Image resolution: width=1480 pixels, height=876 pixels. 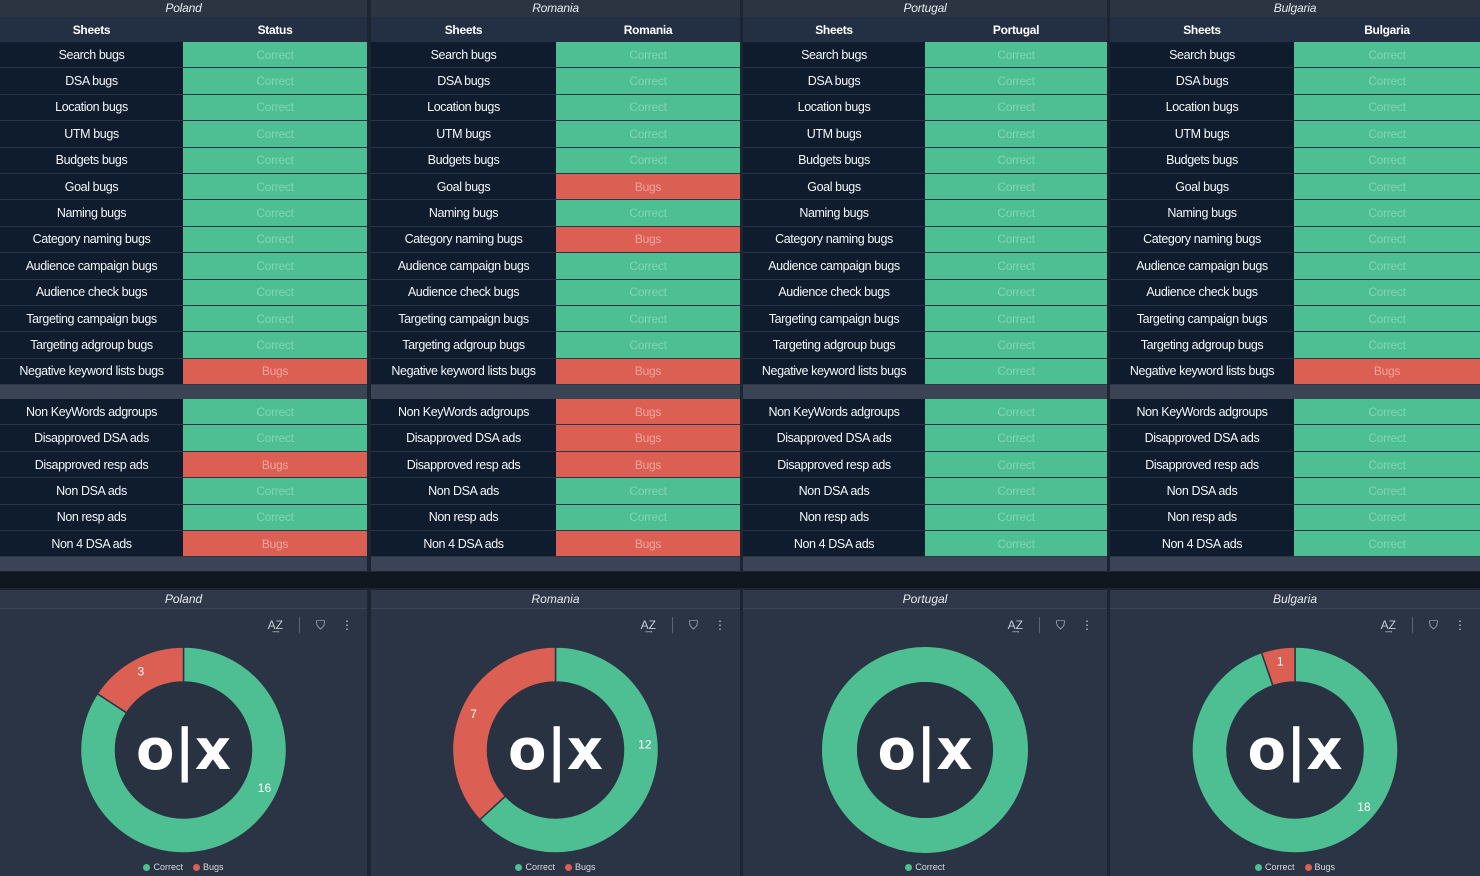 I want to click on column-header-status: Bulgaria, so click(x=1387, y=29).